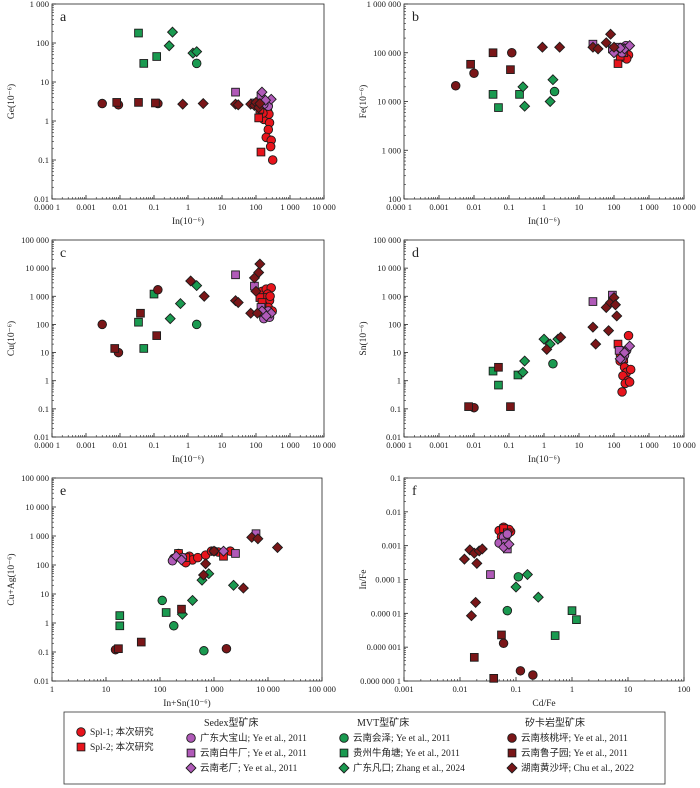 The height and width of the screenshot is (788, 700). What do you see at coordinates (363, 338) in the screenshot?
I see `y-axis-label: Sn(10⁻⁶)` at bounding box center [363, 338].